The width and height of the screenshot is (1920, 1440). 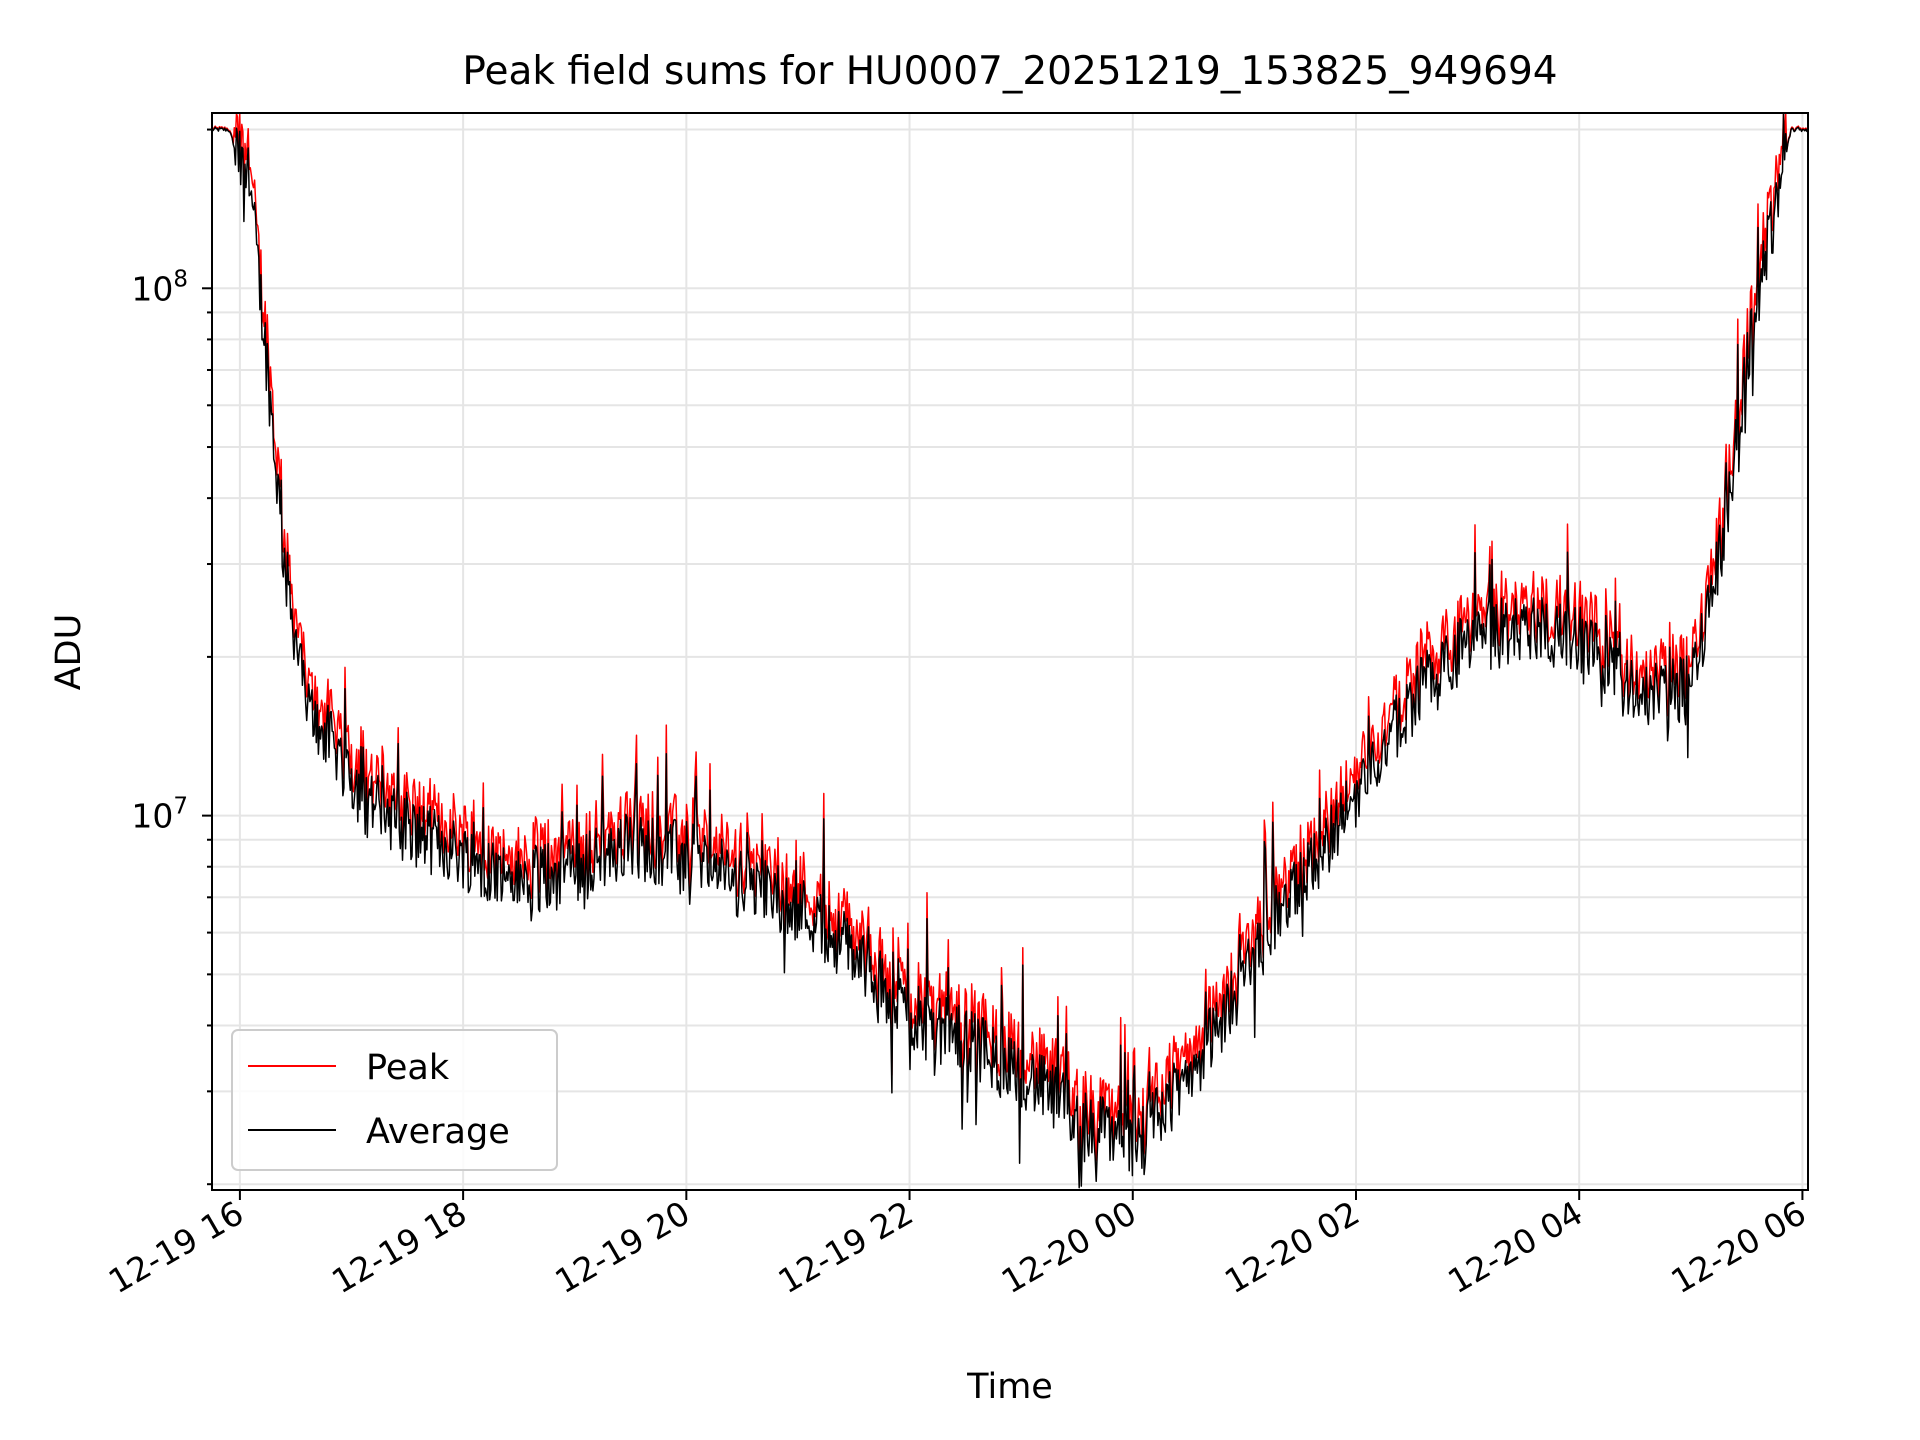 What do you see at coordinates (438, 1132) in the screenshot?
I see `legend-average-label: Average` at bounding box center [438, 1132].